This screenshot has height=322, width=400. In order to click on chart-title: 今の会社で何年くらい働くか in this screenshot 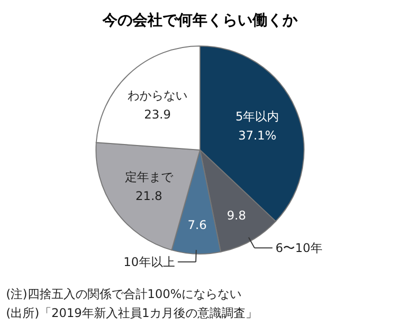, I will do `click(200, 20)`.